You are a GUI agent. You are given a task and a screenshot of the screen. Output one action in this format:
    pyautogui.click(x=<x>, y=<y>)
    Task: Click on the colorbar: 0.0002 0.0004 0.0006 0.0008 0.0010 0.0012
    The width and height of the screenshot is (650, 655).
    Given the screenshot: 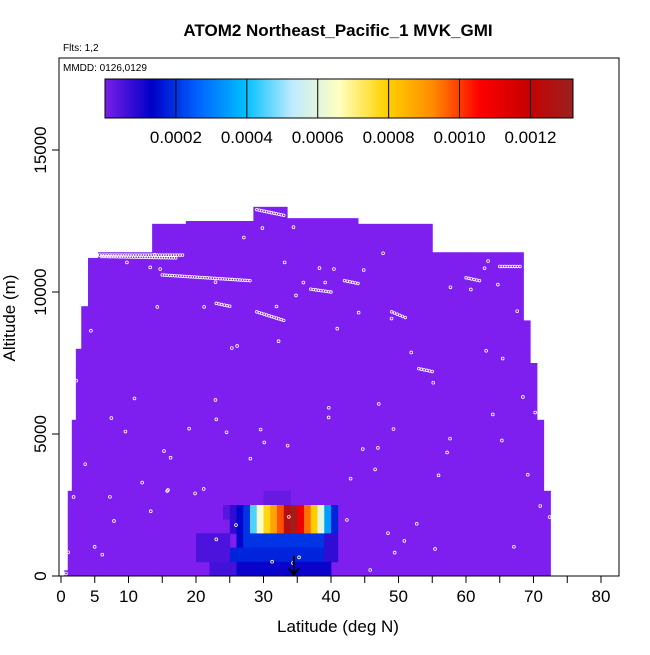 What is the action you would take?
    pyautogui.click(x=339, y=112)
    